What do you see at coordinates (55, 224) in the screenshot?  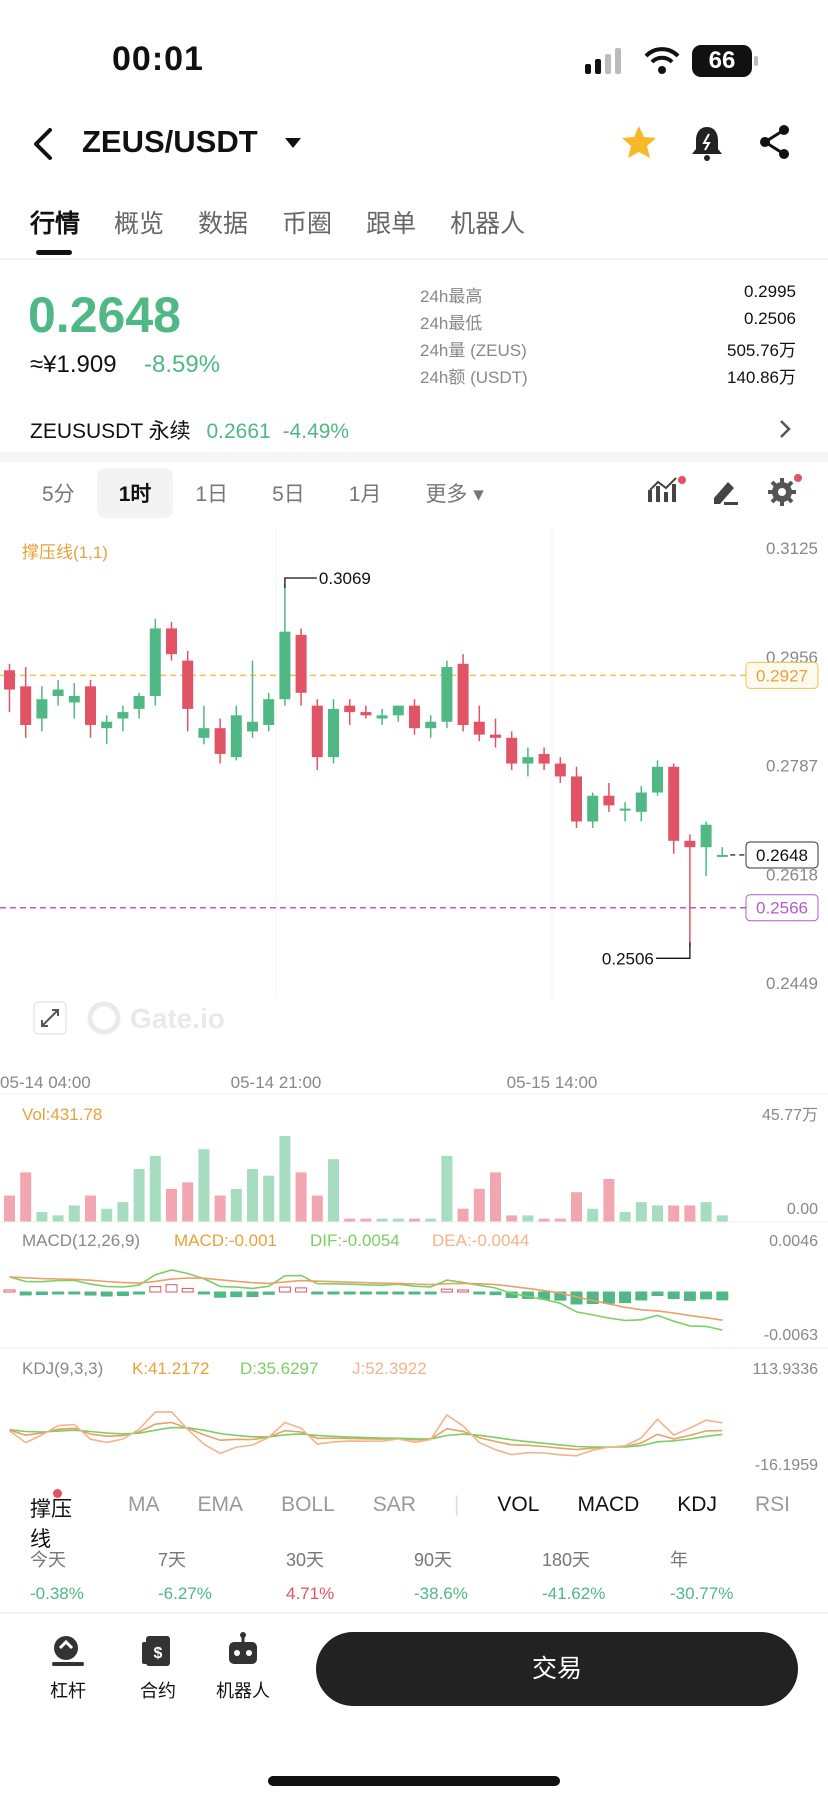 I see `tab-market: 行情` at bounding box center [55, 224].